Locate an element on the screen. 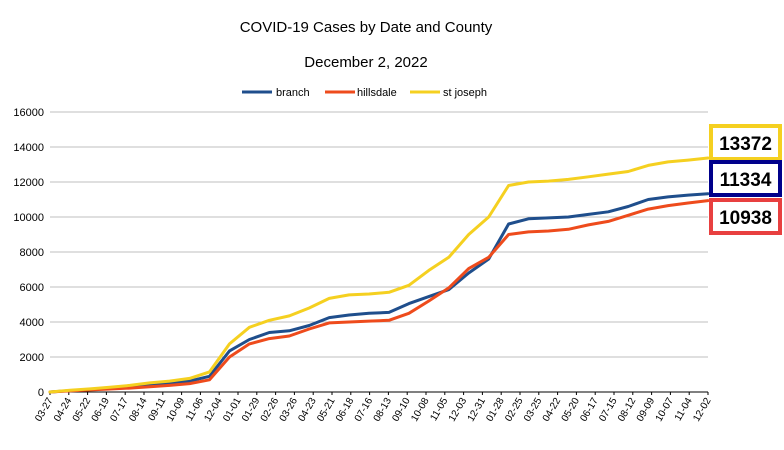 Image resolution: width=784 pixels, height=450 pixels. end-label-st-joseph: 13372 is located at coordinates (745, 142).